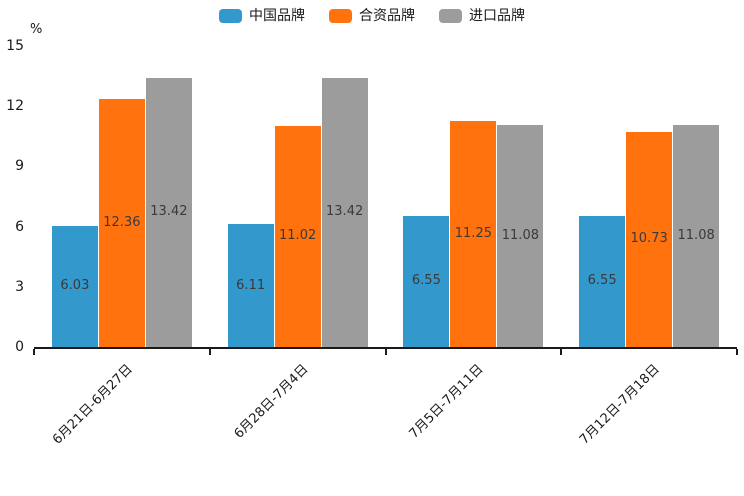 The width and height of the screenshot is (744, 496). I want to click on y-tick-label: 15, so click(15, 46).